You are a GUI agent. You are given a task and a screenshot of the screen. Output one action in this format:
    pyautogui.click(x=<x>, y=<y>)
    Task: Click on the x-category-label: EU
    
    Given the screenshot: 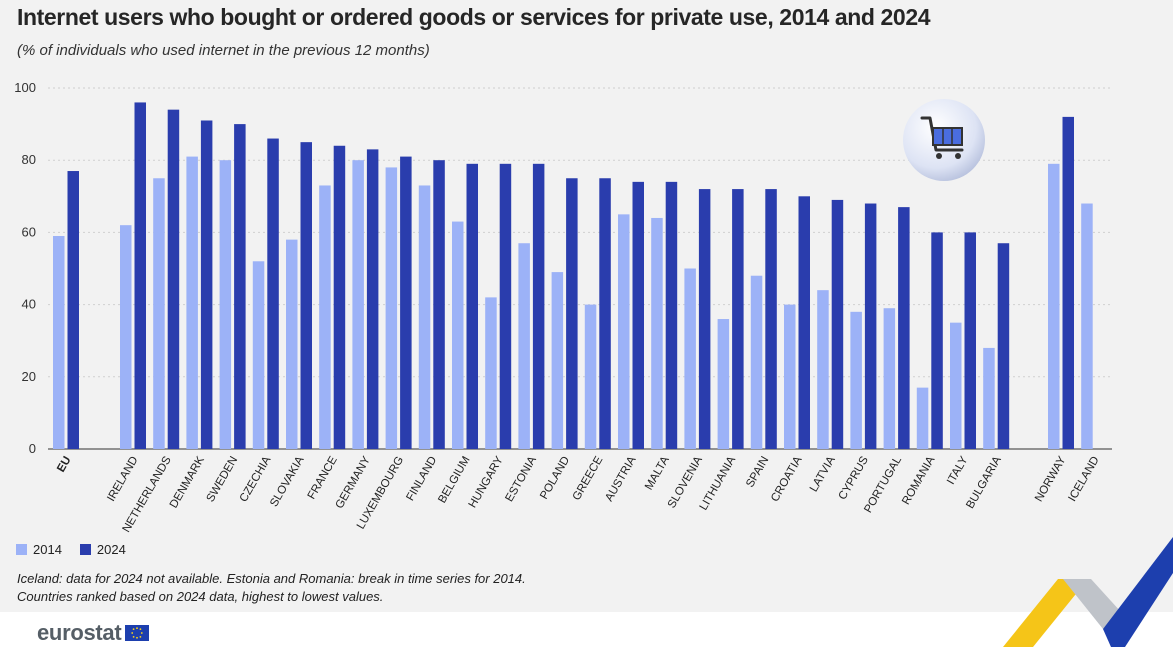 What is the action you would take?
    pyautogui.click(x=64, y=465)
    